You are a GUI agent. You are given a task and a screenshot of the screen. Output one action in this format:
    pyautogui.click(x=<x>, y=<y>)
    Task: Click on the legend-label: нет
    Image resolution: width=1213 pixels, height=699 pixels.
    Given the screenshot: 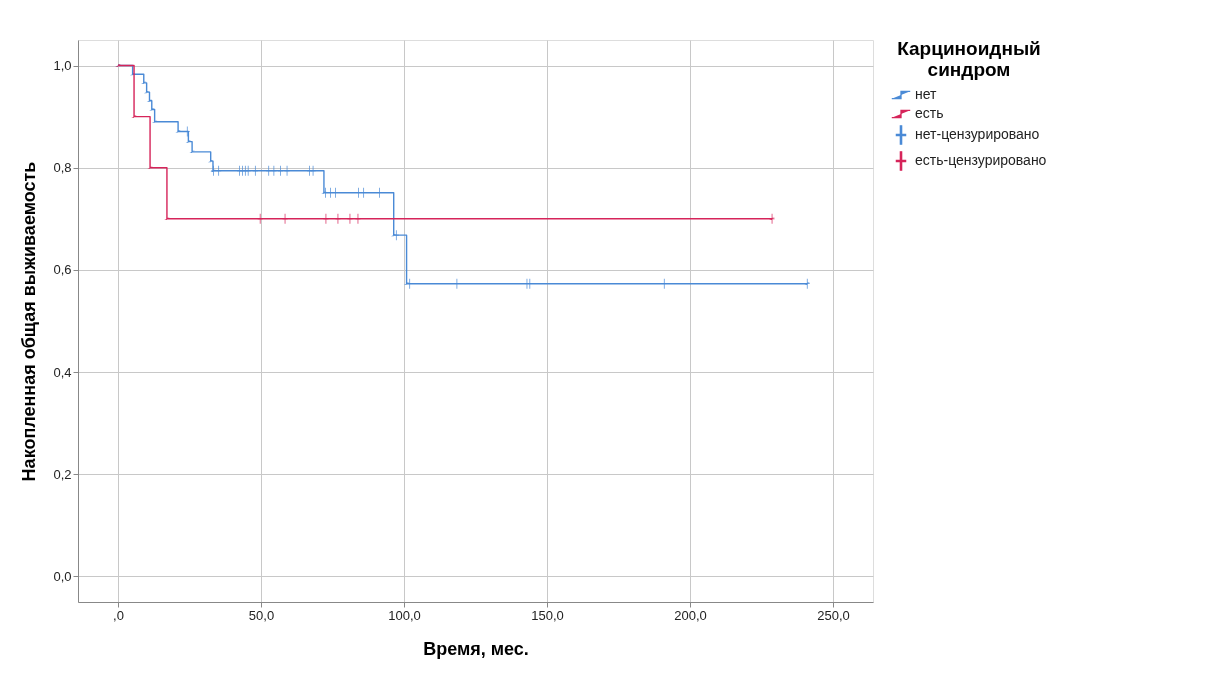 What is the action you would take?
    pyautogui.click(x=926, y=94)
    